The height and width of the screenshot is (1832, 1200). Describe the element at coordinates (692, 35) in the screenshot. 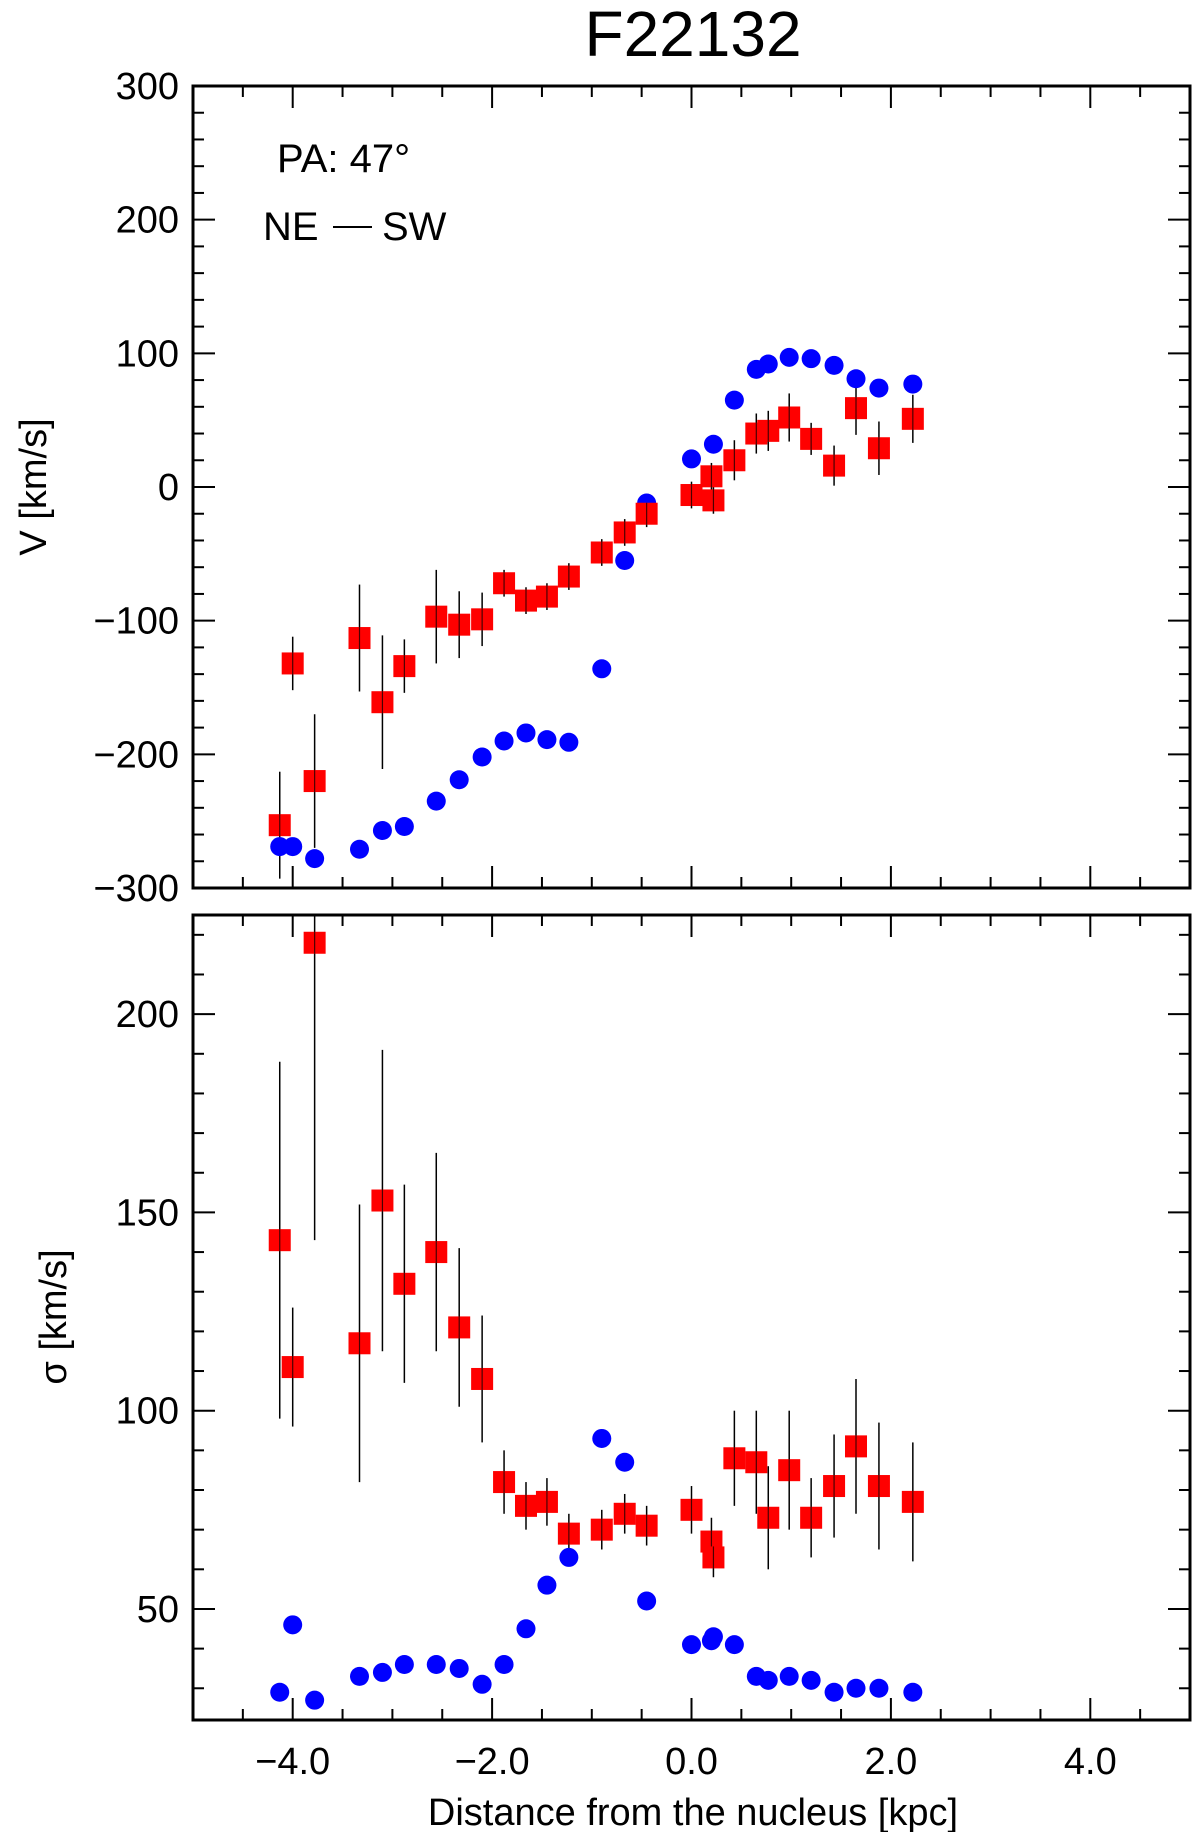

I see `chart-title: F22132` at that location.